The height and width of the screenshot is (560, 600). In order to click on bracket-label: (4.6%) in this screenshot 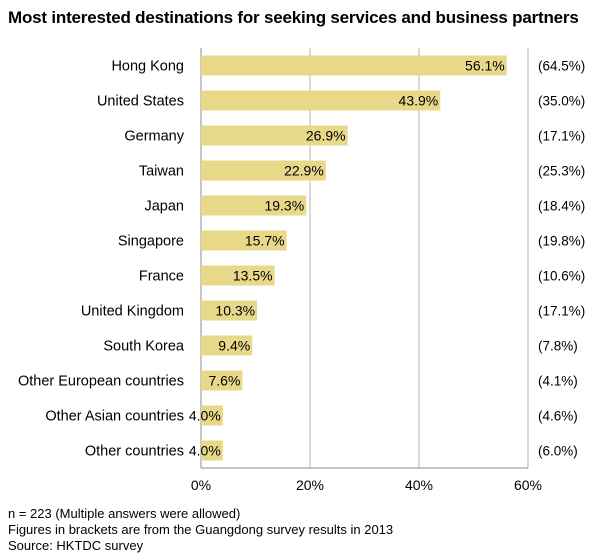, I will do `click(558, 416)`.